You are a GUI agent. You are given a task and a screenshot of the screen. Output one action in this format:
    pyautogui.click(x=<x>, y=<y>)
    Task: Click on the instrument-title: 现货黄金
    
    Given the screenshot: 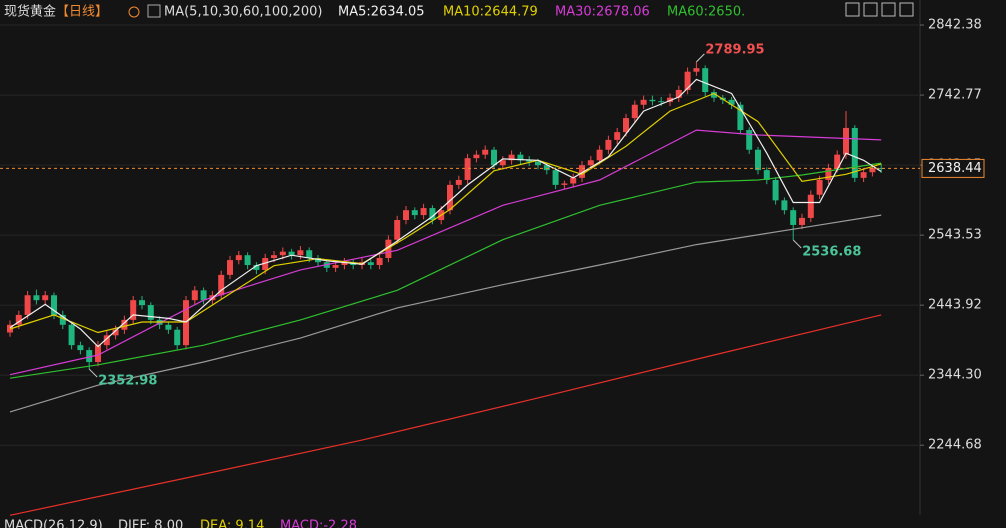 What is the action you would take?
    pyautogui.click(x=30, y=12)
    